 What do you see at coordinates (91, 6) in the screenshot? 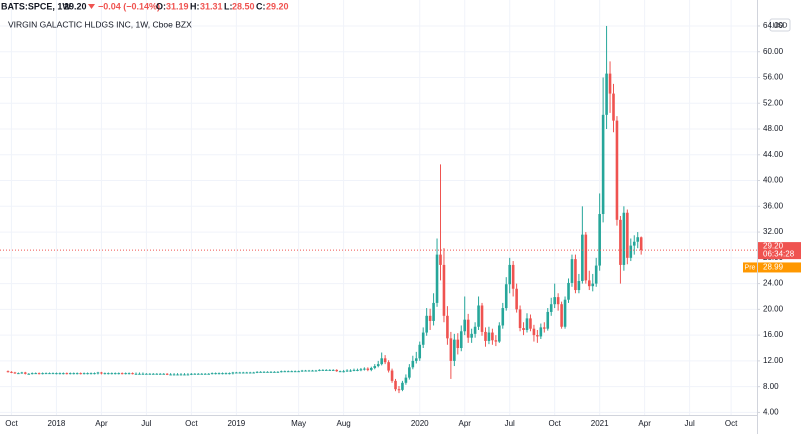
I see `down-arrow` at bounding box center [91, 6].